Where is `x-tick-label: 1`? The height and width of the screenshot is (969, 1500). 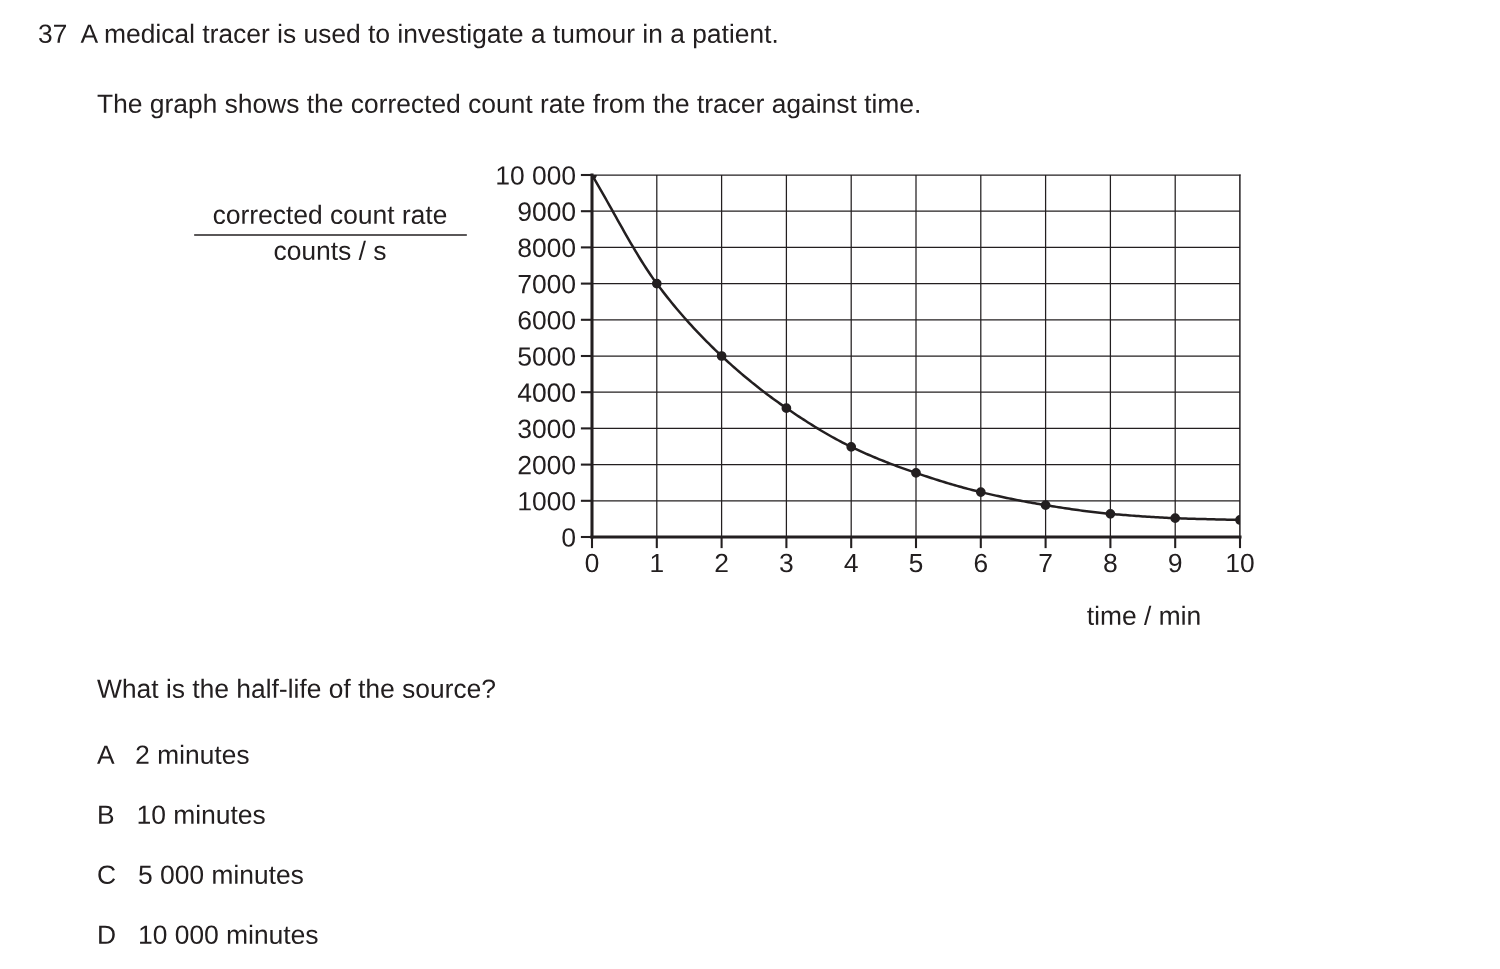
x-tick-label: 1 is located at coordinates (657, 563).